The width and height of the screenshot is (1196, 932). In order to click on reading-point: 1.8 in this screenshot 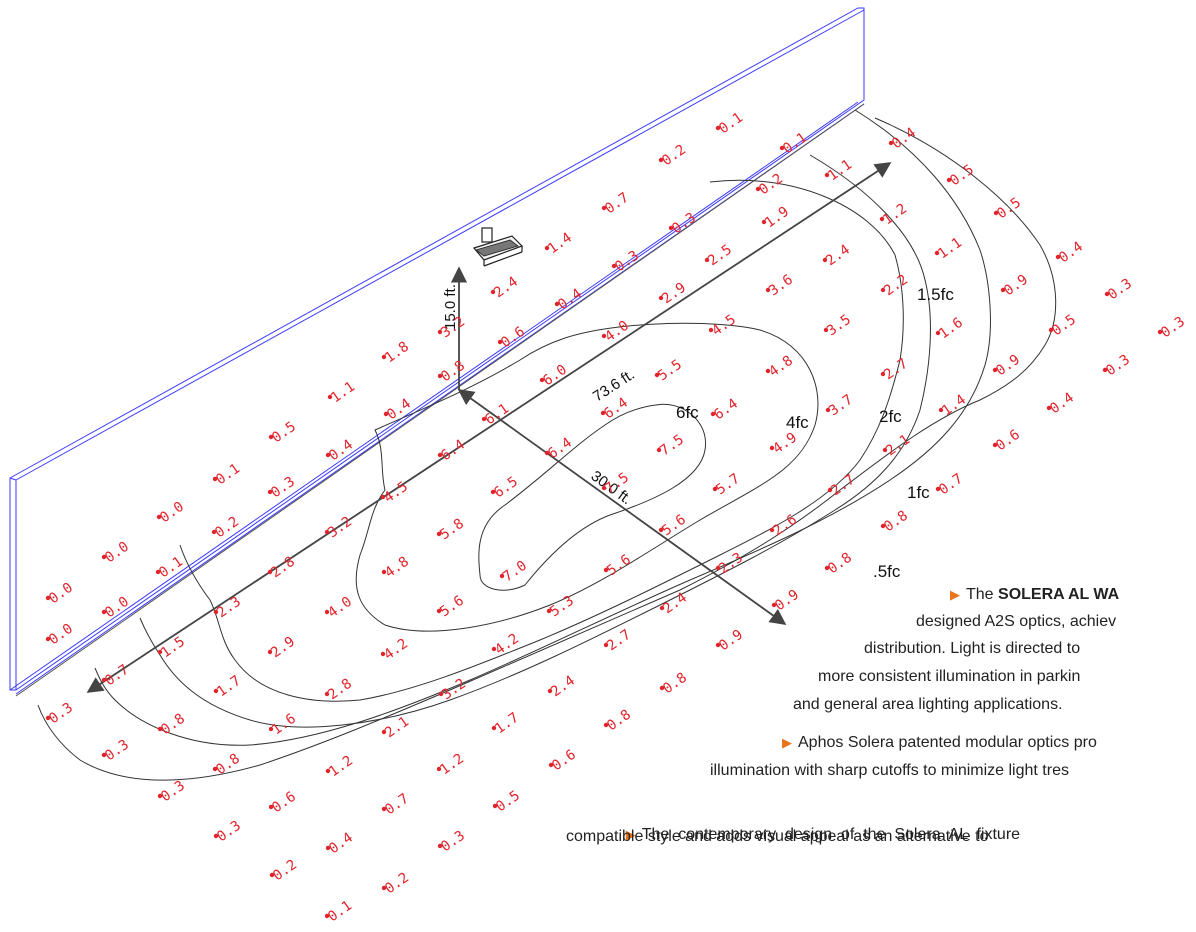, I will do `click(396, 352)`.